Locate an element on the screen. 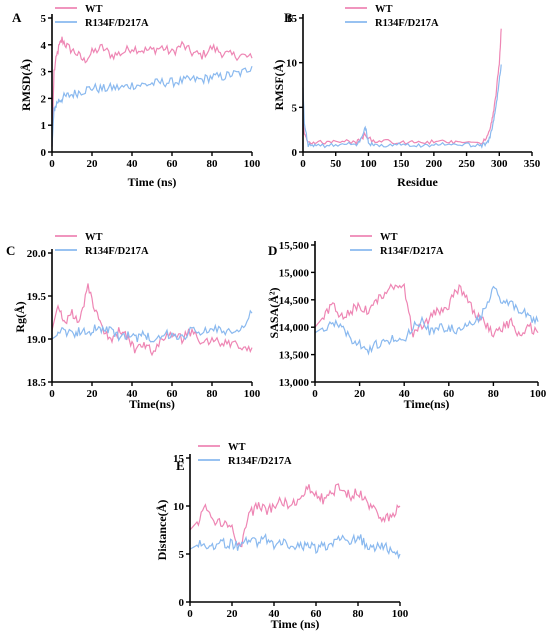 The width and height of the screenshot is (550, 636). y-tick-label: 20.0 is located at coordinates (37, 254).